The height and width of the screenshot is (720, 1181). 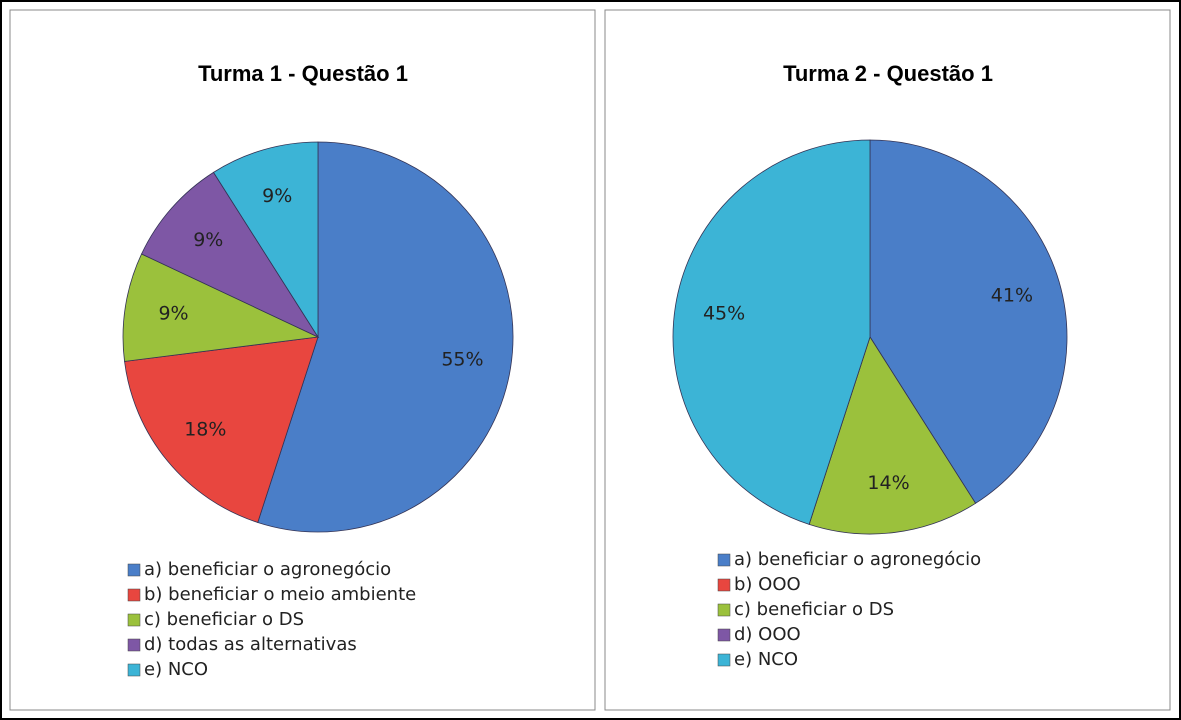 What do you see at coordinates (250, 644) in the screenshot?
I see `legend-label: d) todas as alternativas` at bounding box center [250, 644].